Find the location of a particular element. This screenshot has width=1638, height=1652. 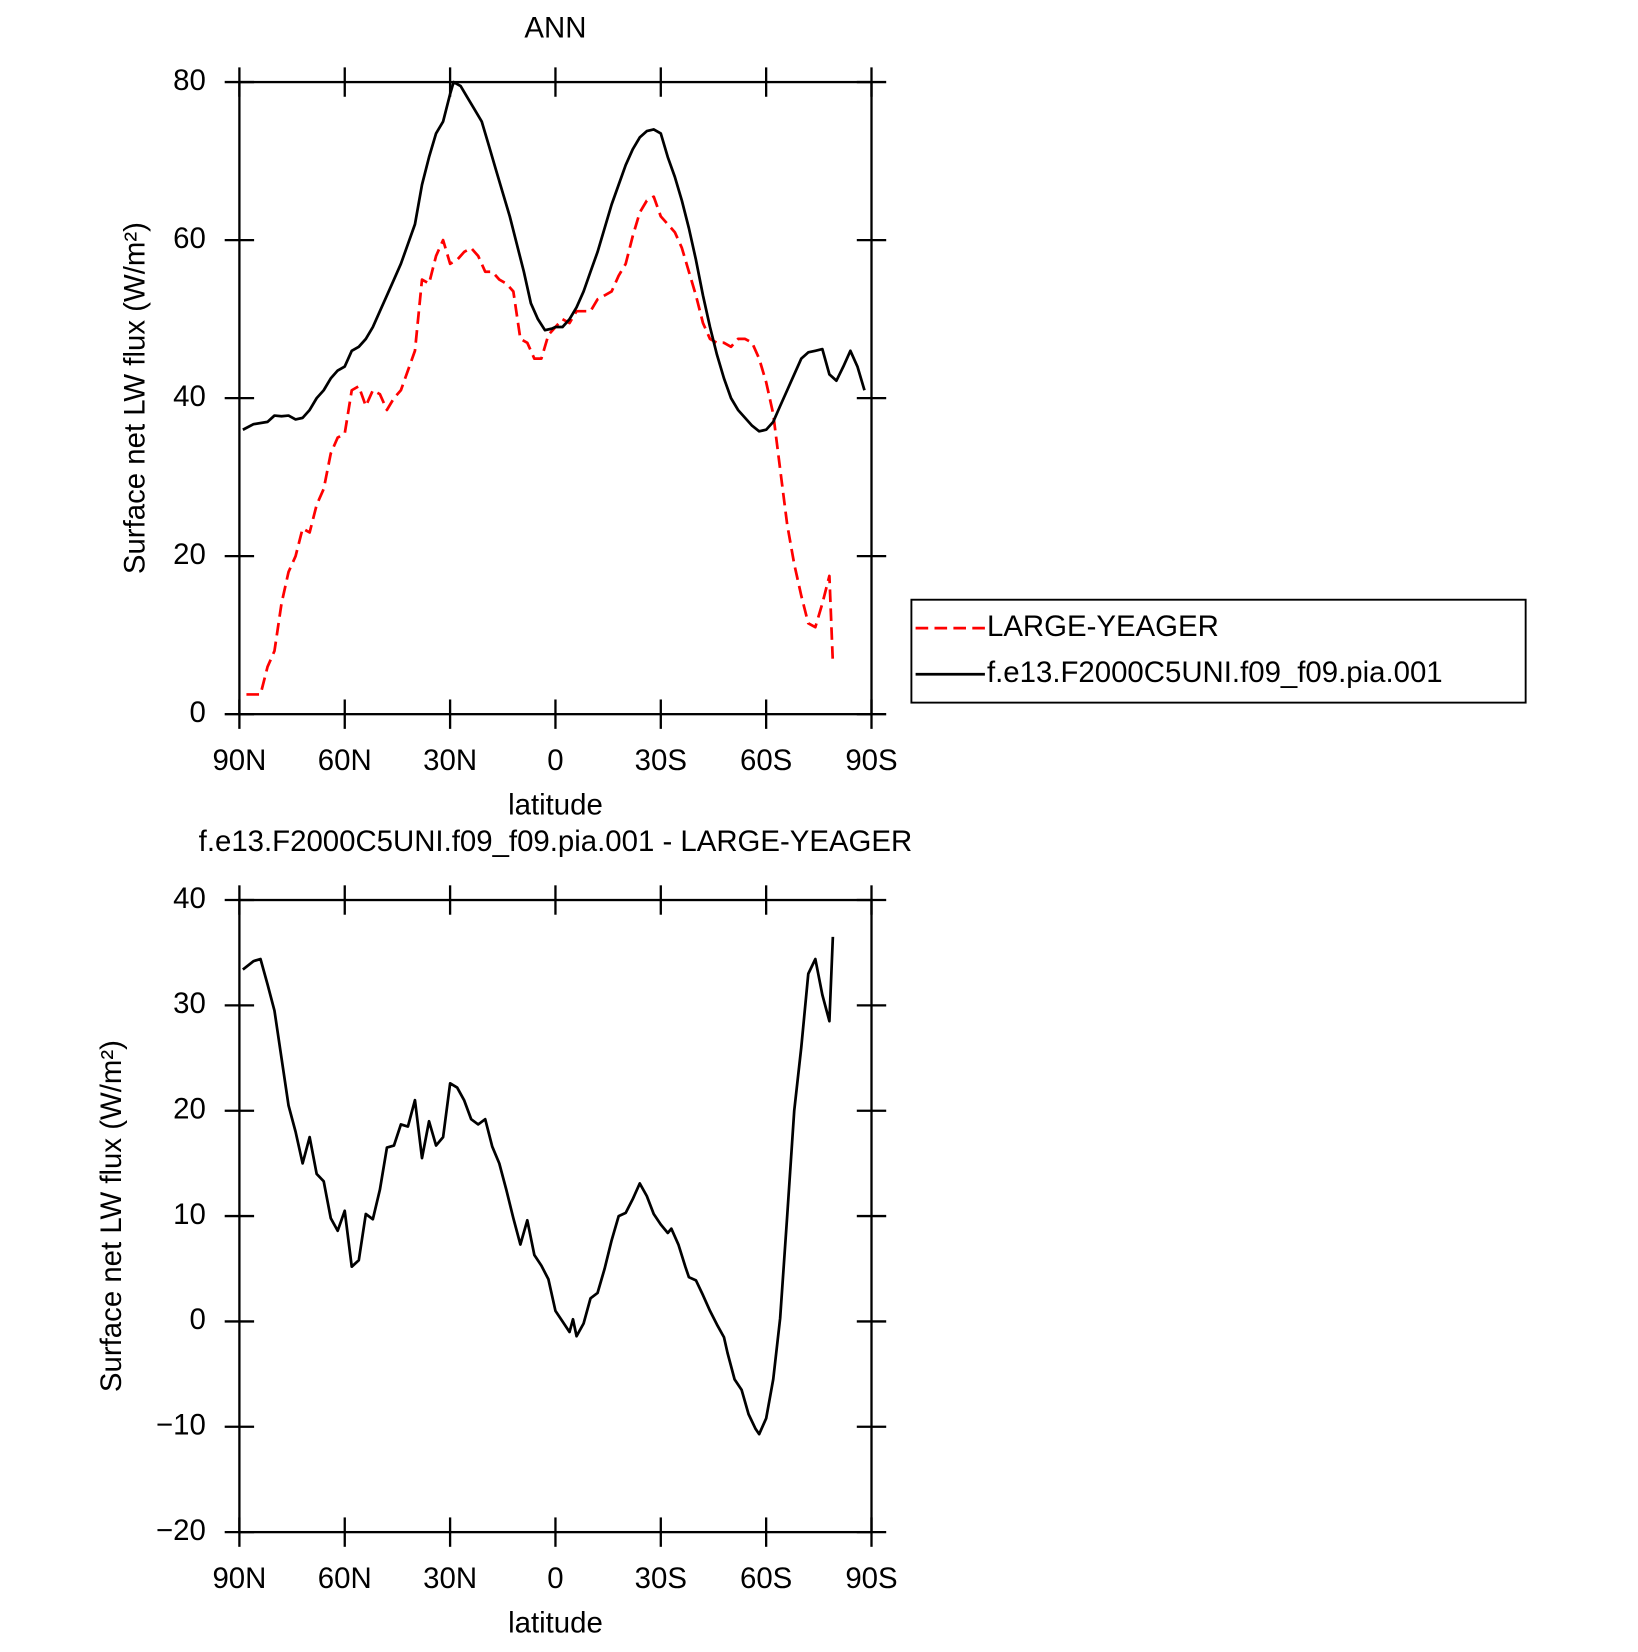

legend-box is located at coordinates (1218, 651).